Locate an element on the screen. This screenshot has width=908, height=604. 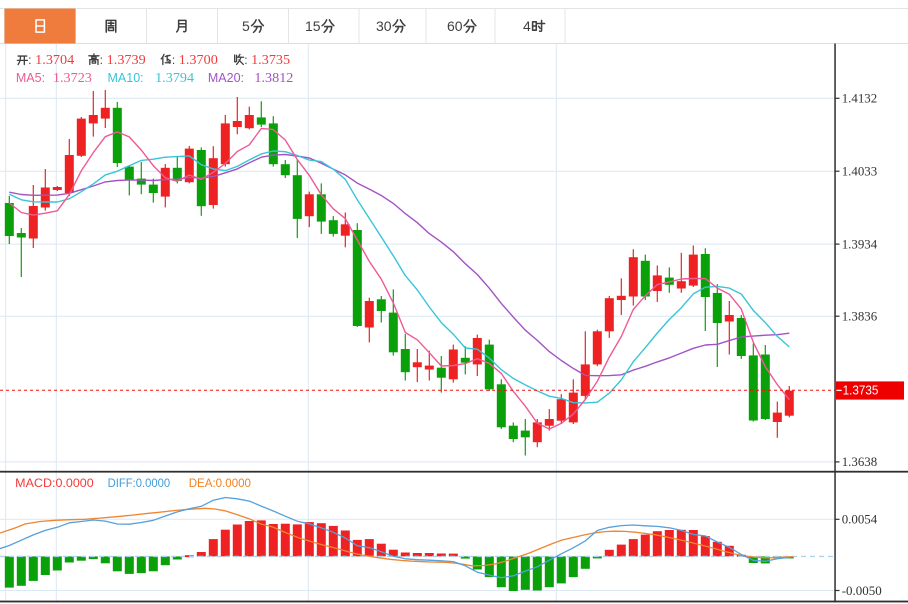
svg-text: 1.3723 is located at coordinates (72, 77).